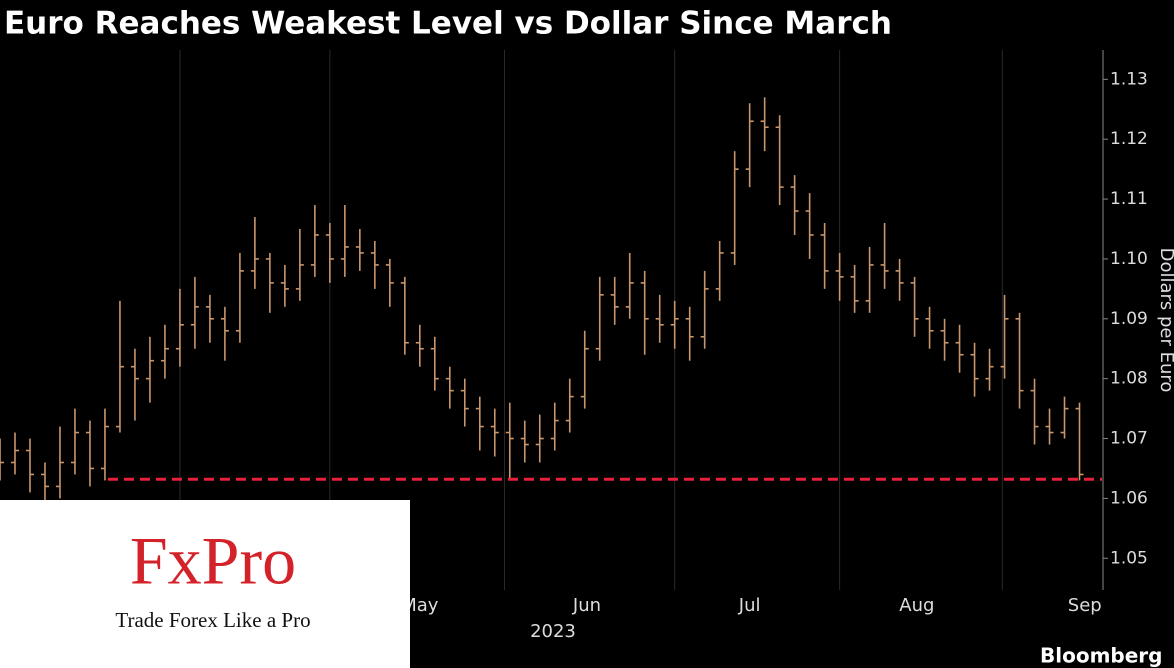 This screenshot has width=1174, height=668. Describe the element at coordinates (916, 605) in the screenshot. I see `x-tick-label: Aug` at that location.